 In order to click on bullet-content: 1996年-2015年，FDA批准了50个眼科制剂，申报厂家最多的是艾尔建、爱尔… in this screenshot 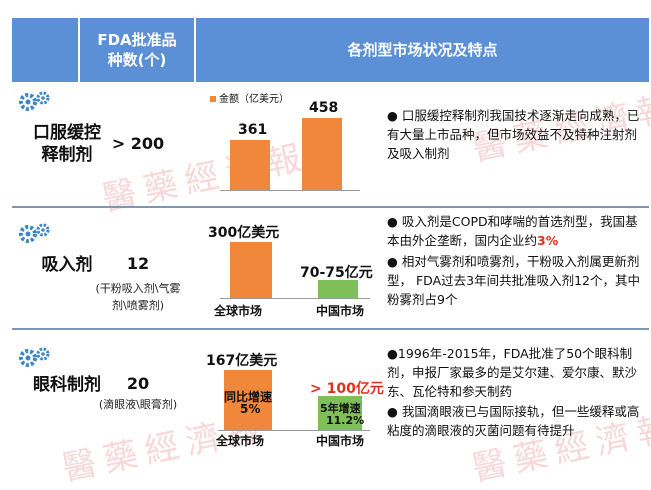, I will do `click(512, 372)`.